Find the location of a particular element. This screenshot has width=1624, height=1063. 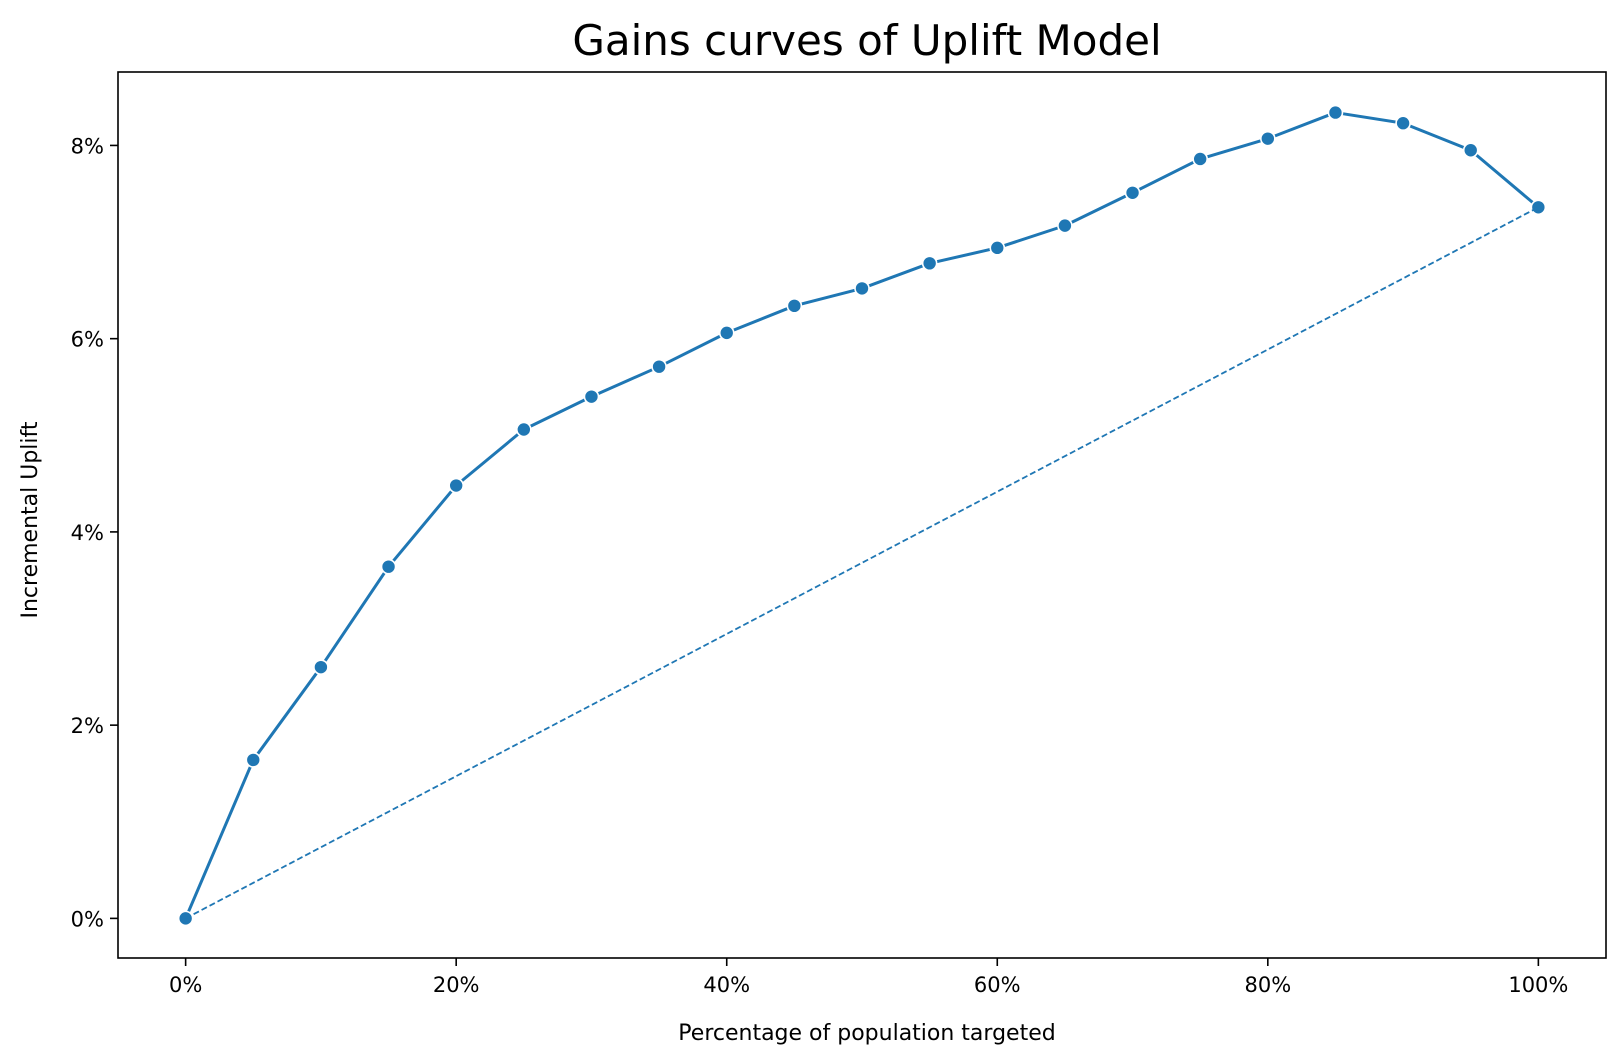

y-tick-label: 2% is located at coordinates (87, 726).